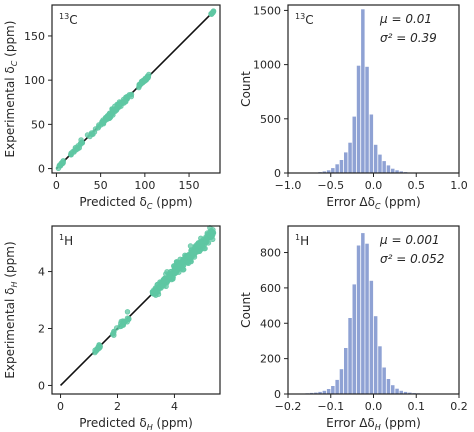  Describe the element at coordinates (136, 424) in the screenshot. I see `x-axis-label: Predicted δH (ppm)` at that location.